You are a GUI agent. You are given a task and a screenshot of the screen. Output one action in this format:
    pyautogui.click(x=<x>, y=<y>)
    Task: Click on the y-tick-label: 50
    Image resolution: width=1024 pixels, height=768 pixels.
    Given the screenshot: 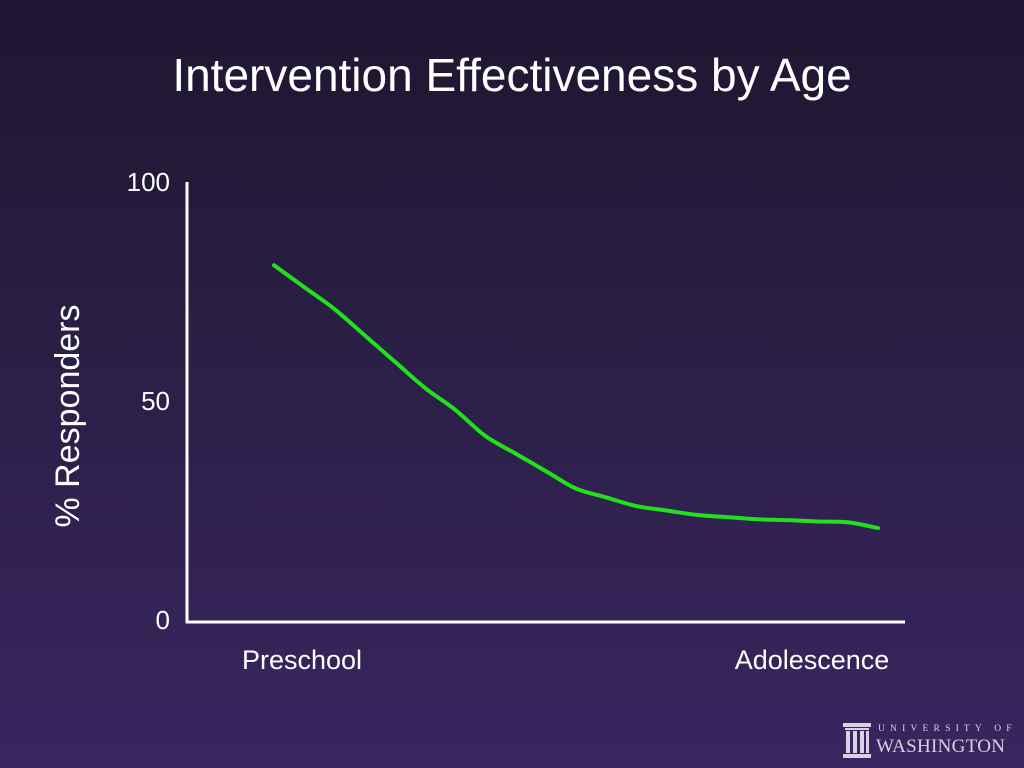 What is the action you would take?
    pyautogui.click(x=155, y=401)
    